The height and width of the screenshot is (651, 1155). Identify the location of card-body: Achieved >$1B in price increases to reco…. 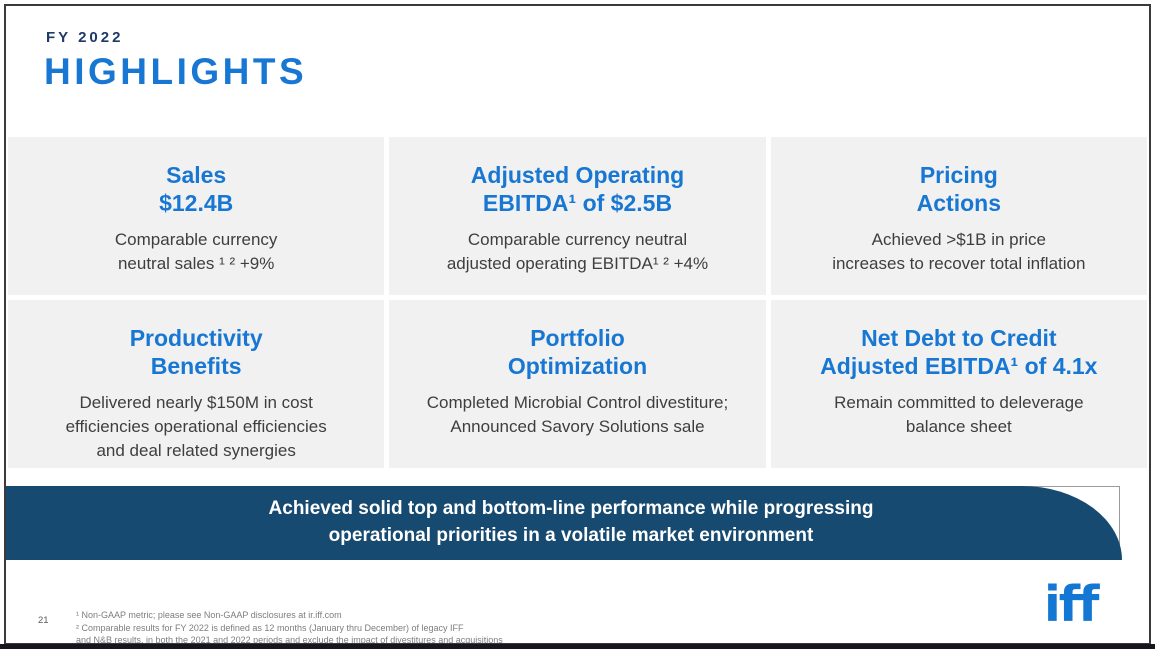
(959, 252).